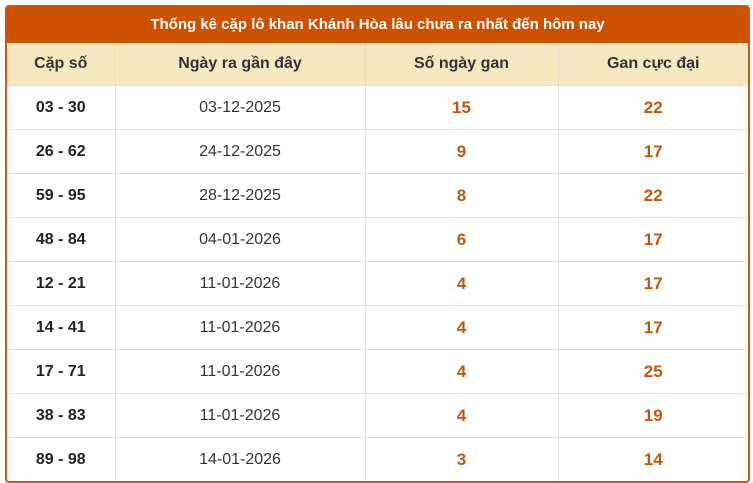  I want to click on cell-gan-days: 8, so click(462, 195).